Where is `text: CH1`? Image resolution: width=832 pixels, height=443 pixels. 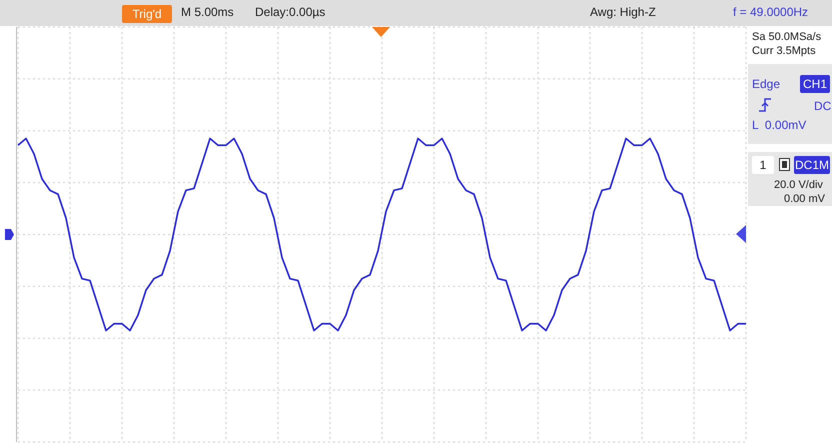
text: CH1 is located at coordinates (815, 84).